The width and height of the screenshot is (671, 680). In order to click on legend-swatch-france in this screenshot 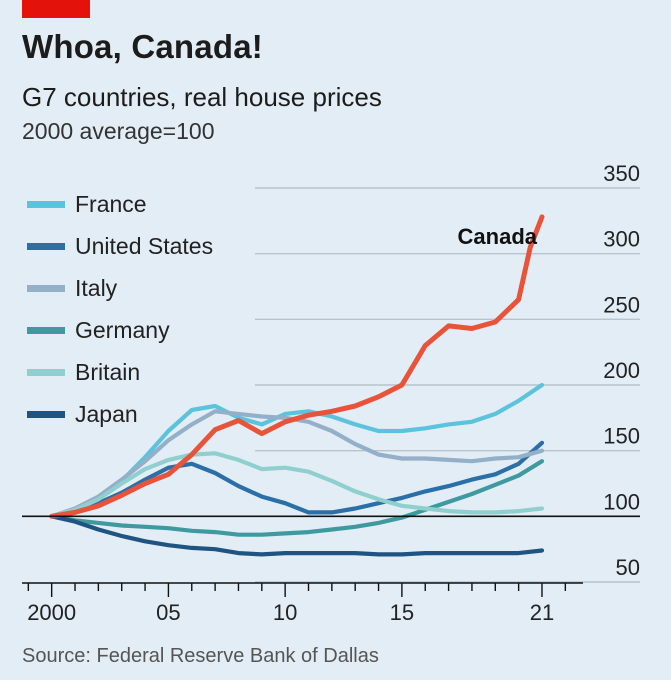, I will do `click(46, 204)`.